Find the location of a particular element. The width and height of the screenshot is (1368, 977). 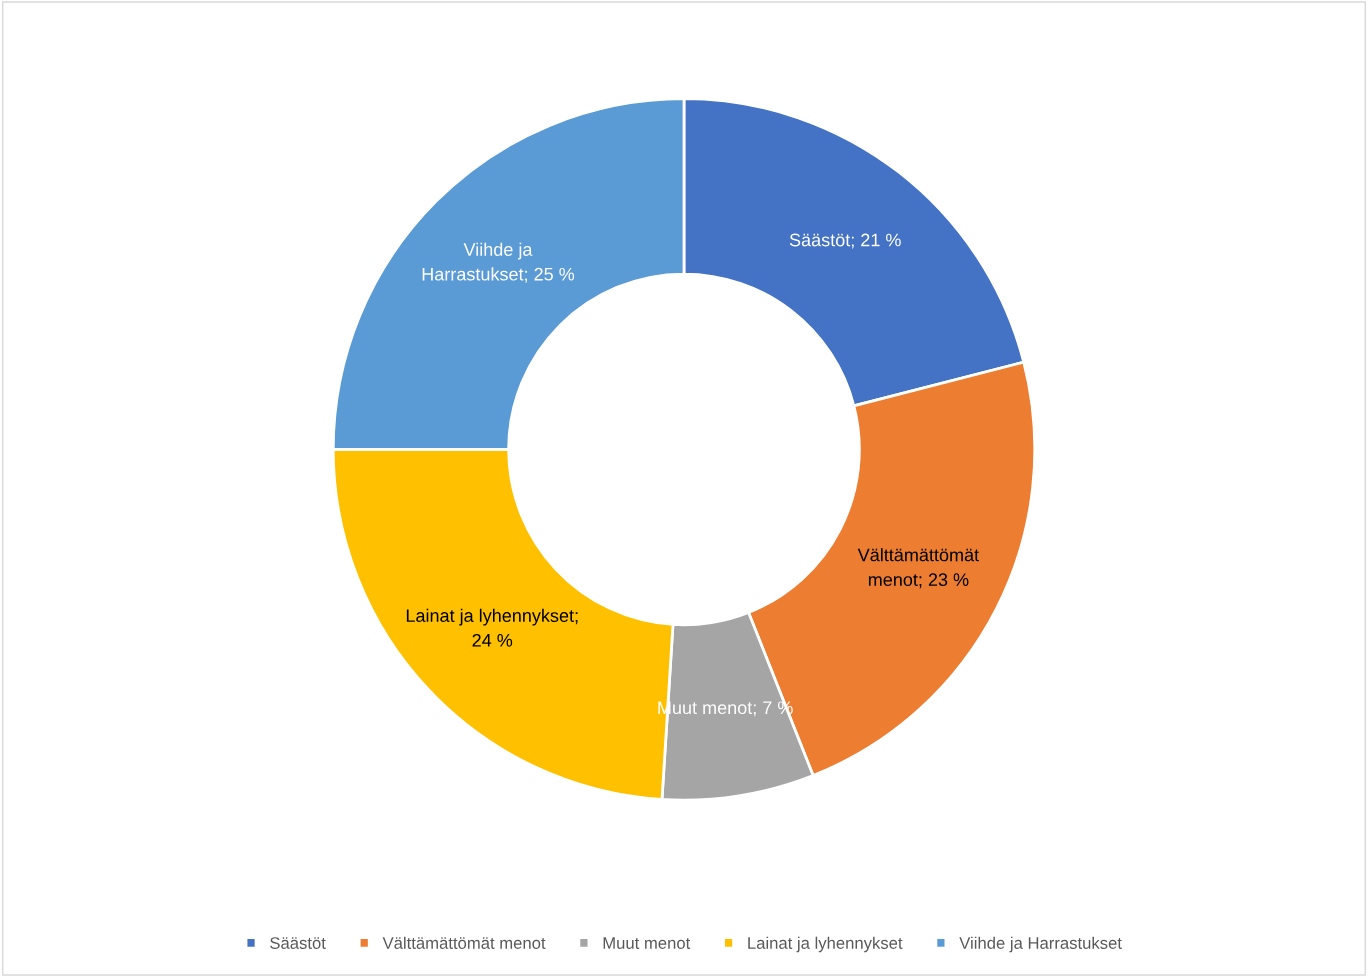

data-label: Viihde ja Harrastukset; 25 % is located at coordinates (498, 262).